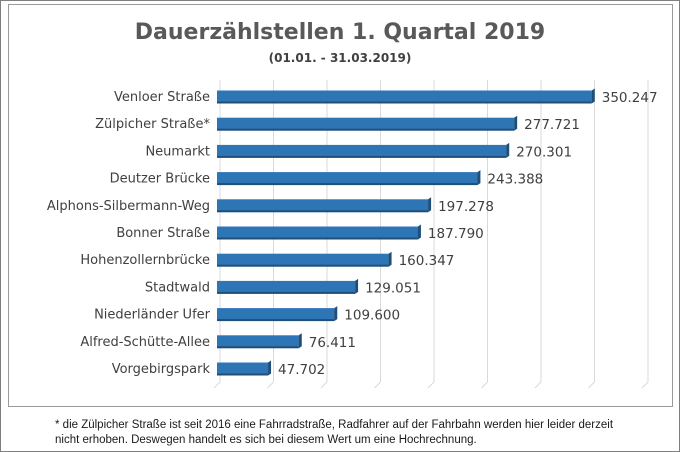 The image size is (680, 452). I want to click on category-label: Deutzer Brücke, so click(160, 179).